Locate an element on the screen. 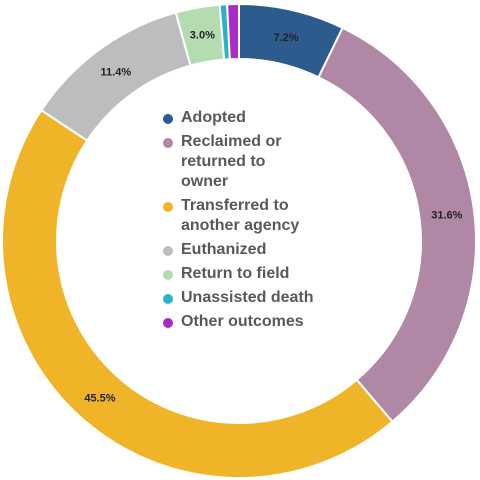 The width and height of the screenshot is (480, 480). data-label-euthanized: 11.4% is located at coordinates (116, 73).